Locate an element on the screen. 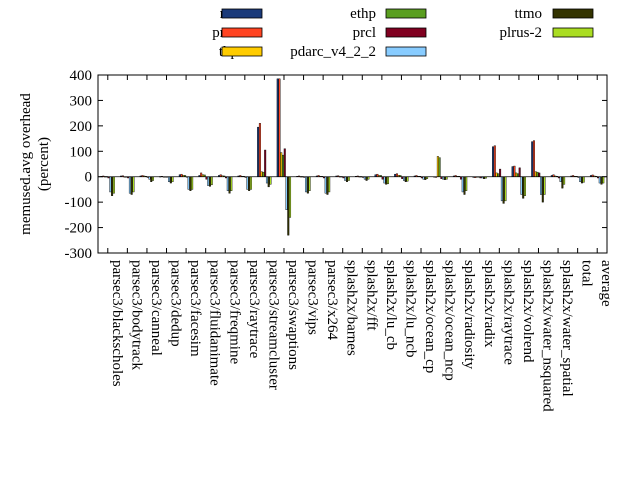  x-tick-label: splash2x/lu_cb is located at coordinates (391, 305).